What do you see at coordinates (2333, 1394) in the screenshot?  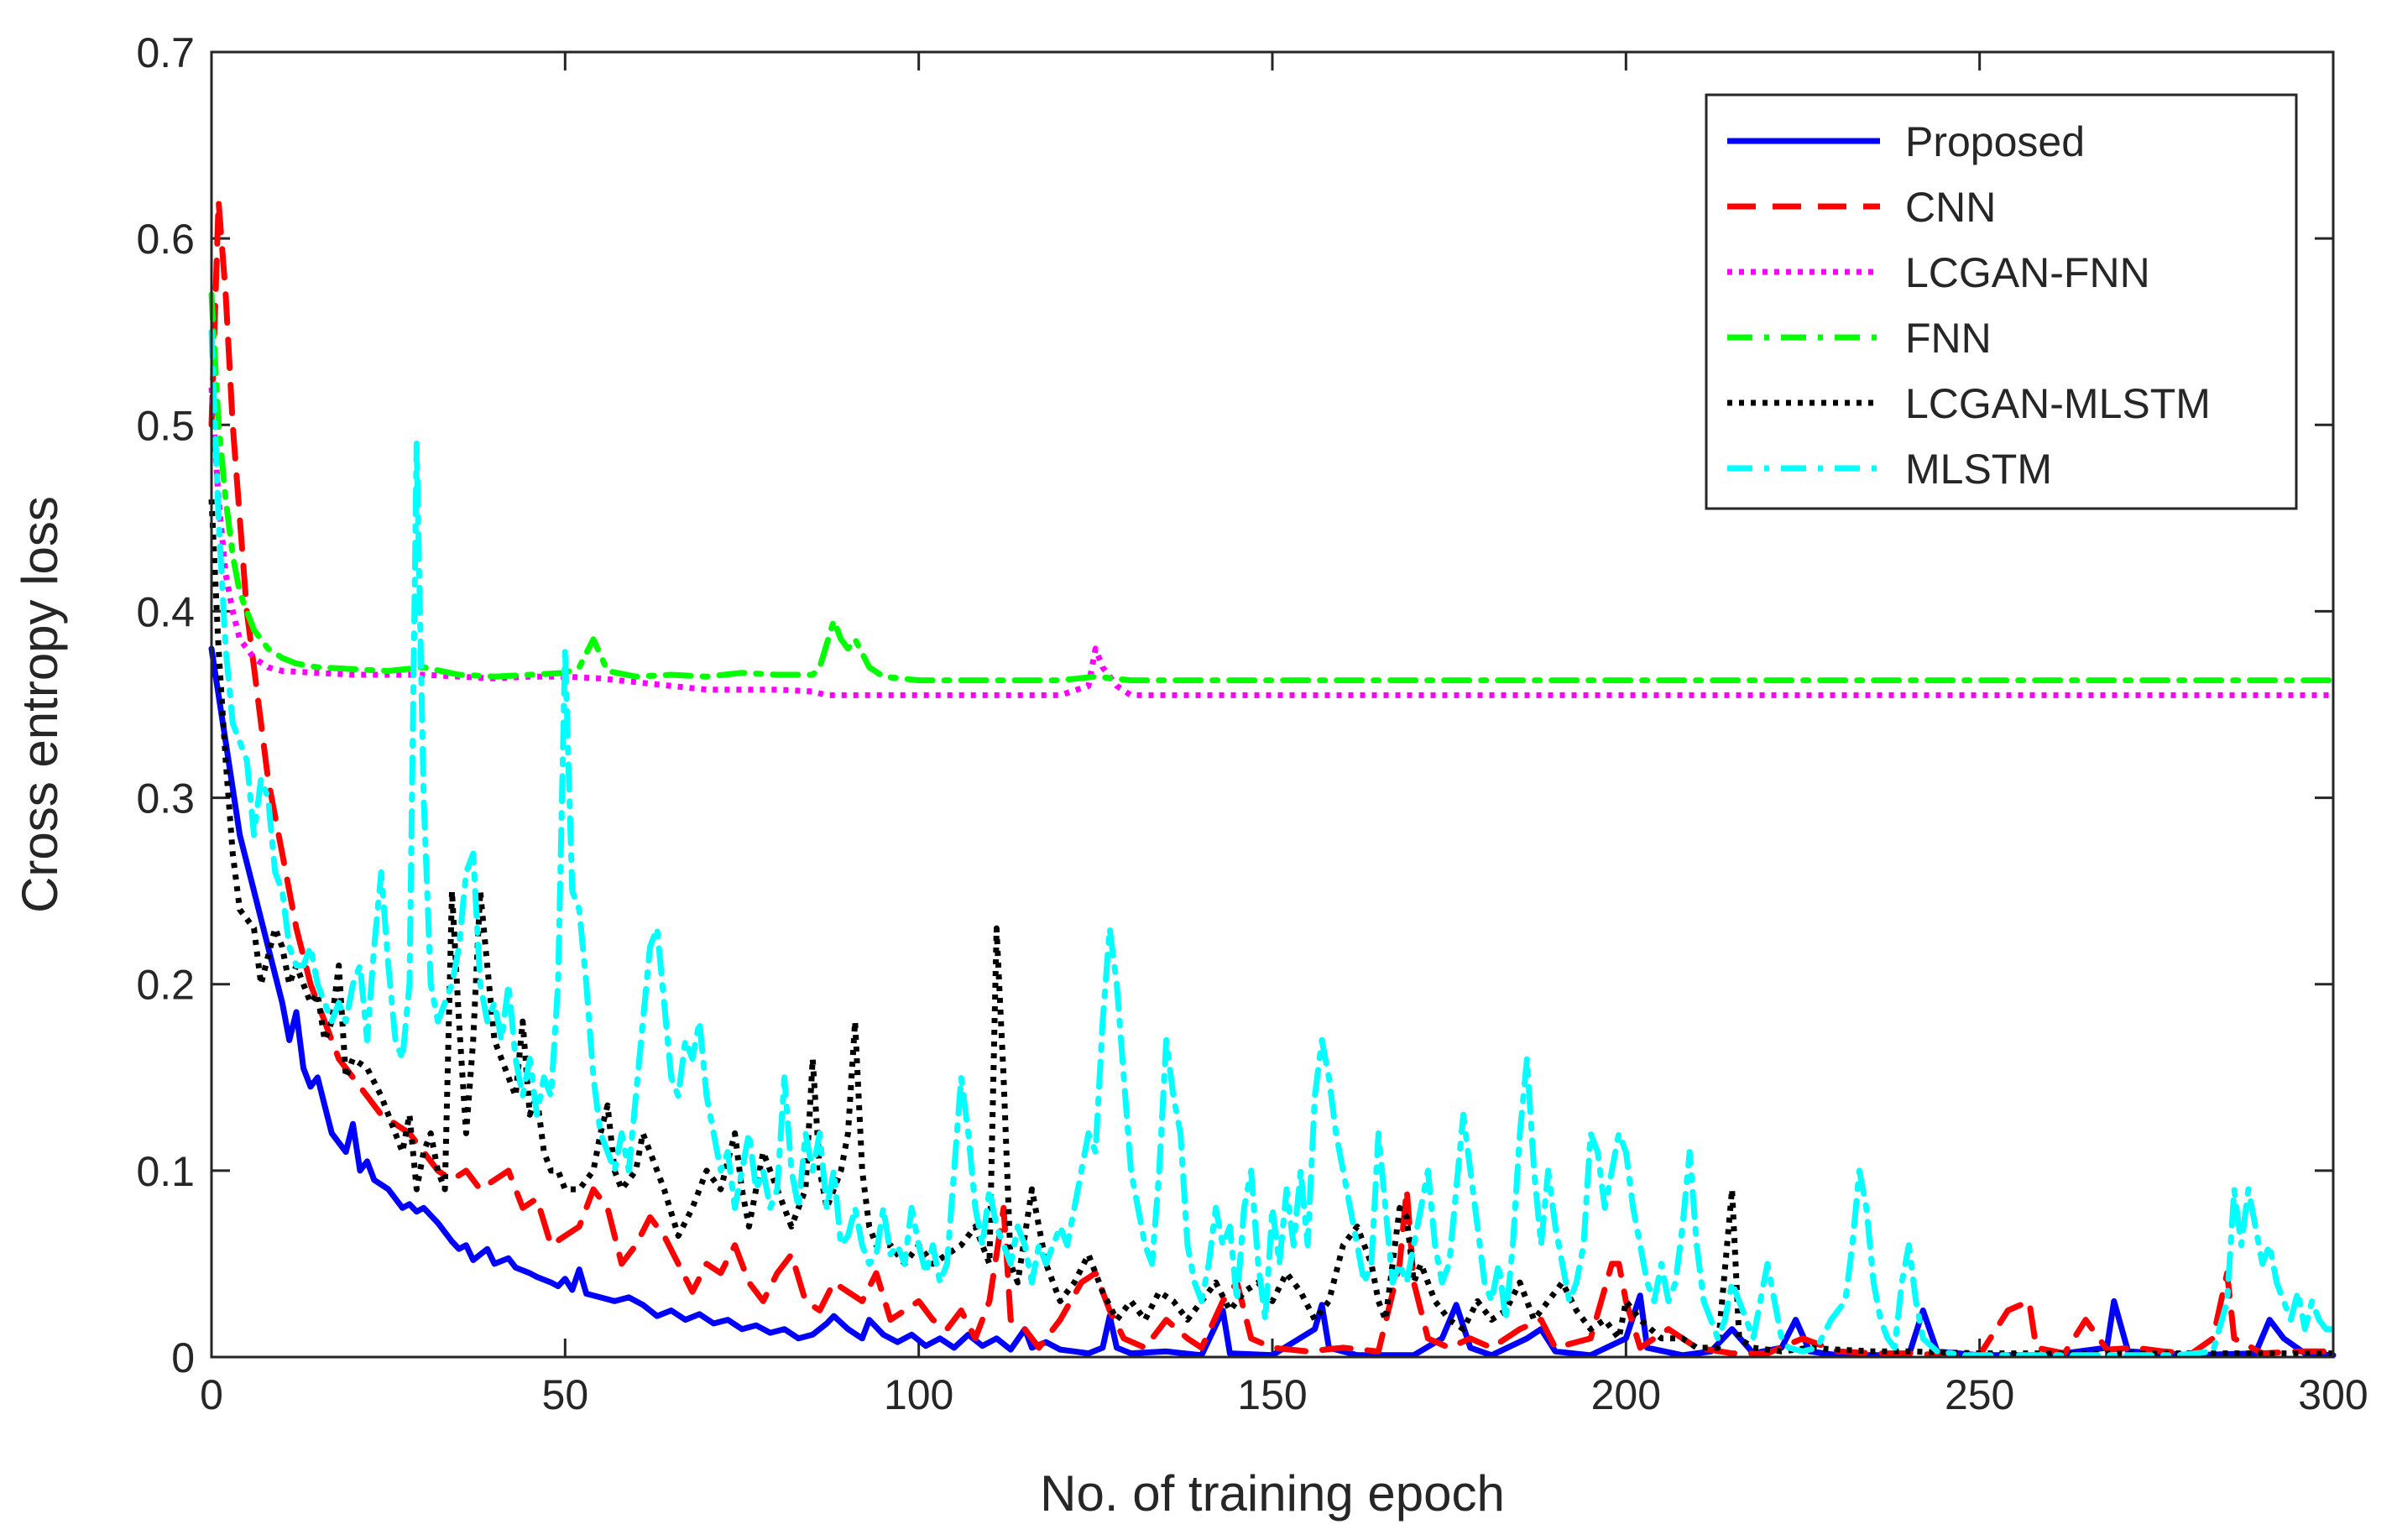 I see `x-tick-label: 300` at bounding box center [2333, 1394].